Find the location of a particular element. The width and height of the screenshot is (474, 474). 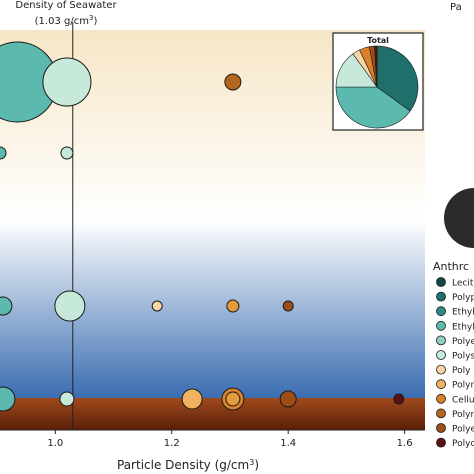

pie-slices is located at coordinates (377, 87).